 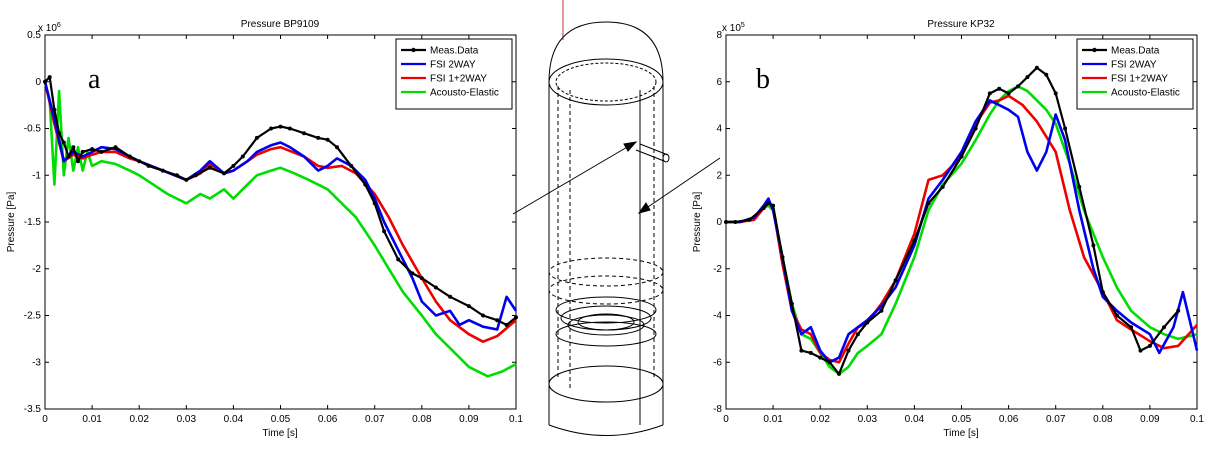 What do you see at coordinates (413, 50) in the screenshot?
I see `legend-marker` at bounding box center [413, 50].